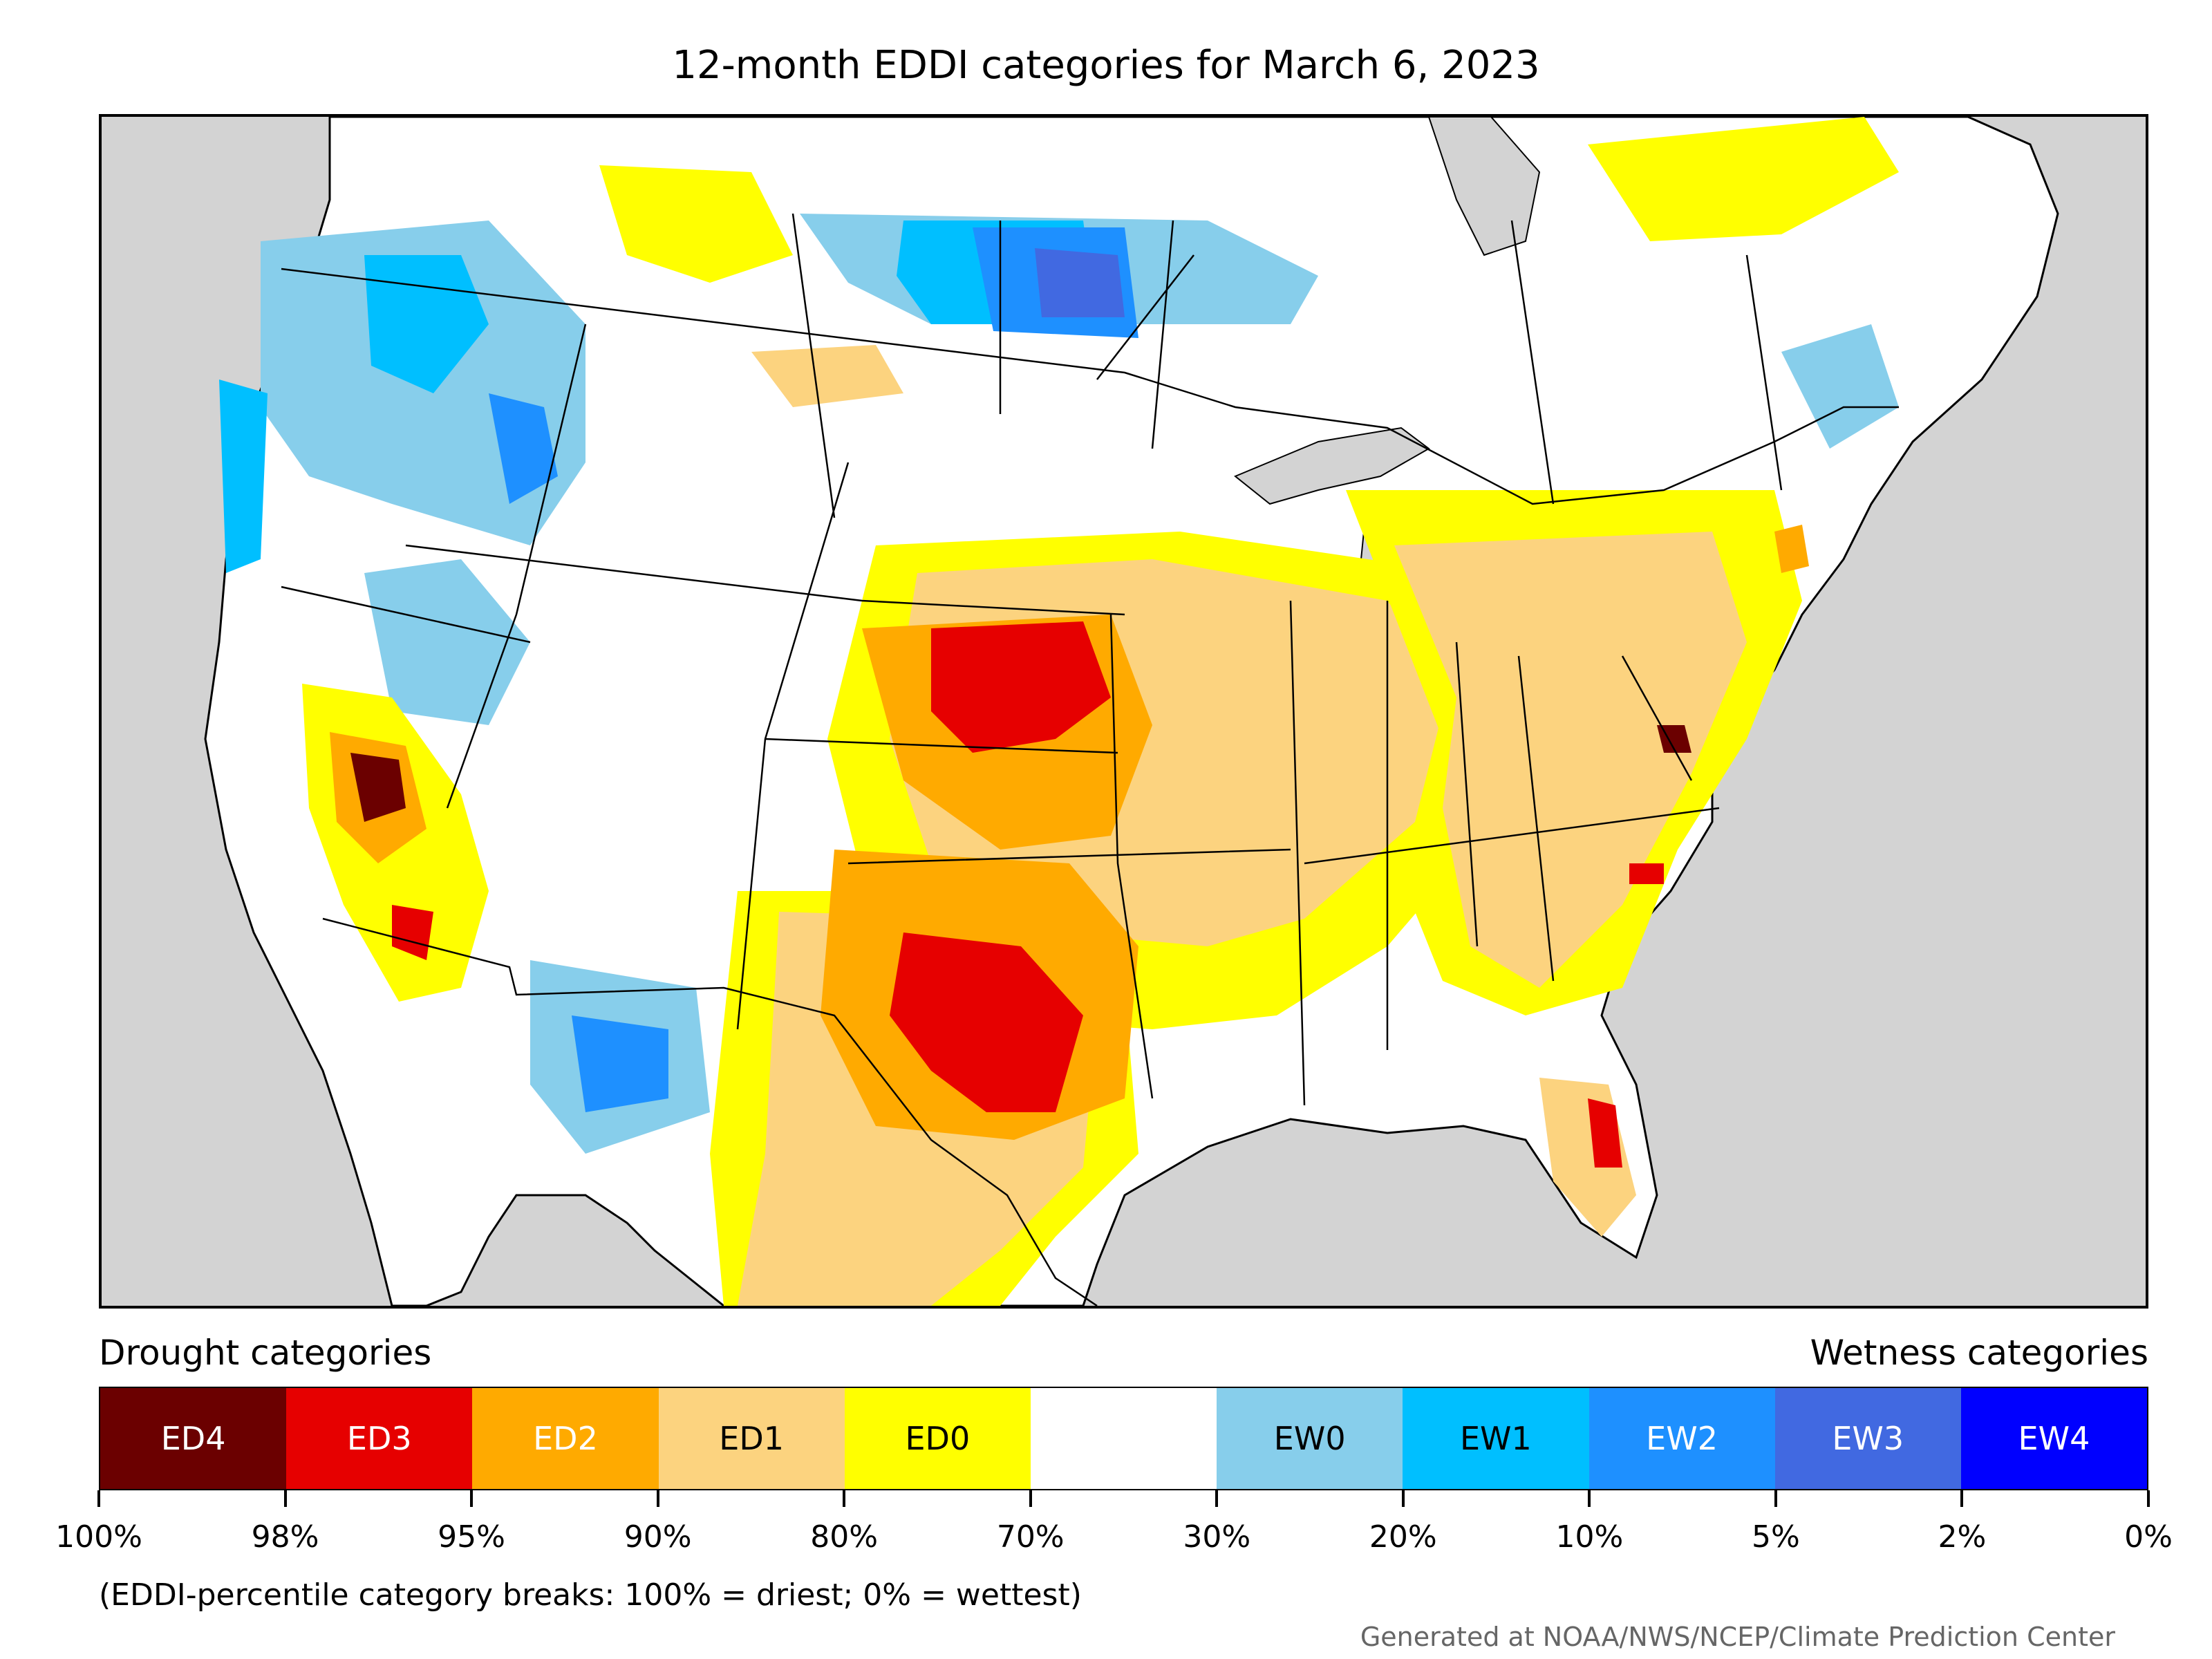  I want to click on region-east-ed1, so click(1570, 760).